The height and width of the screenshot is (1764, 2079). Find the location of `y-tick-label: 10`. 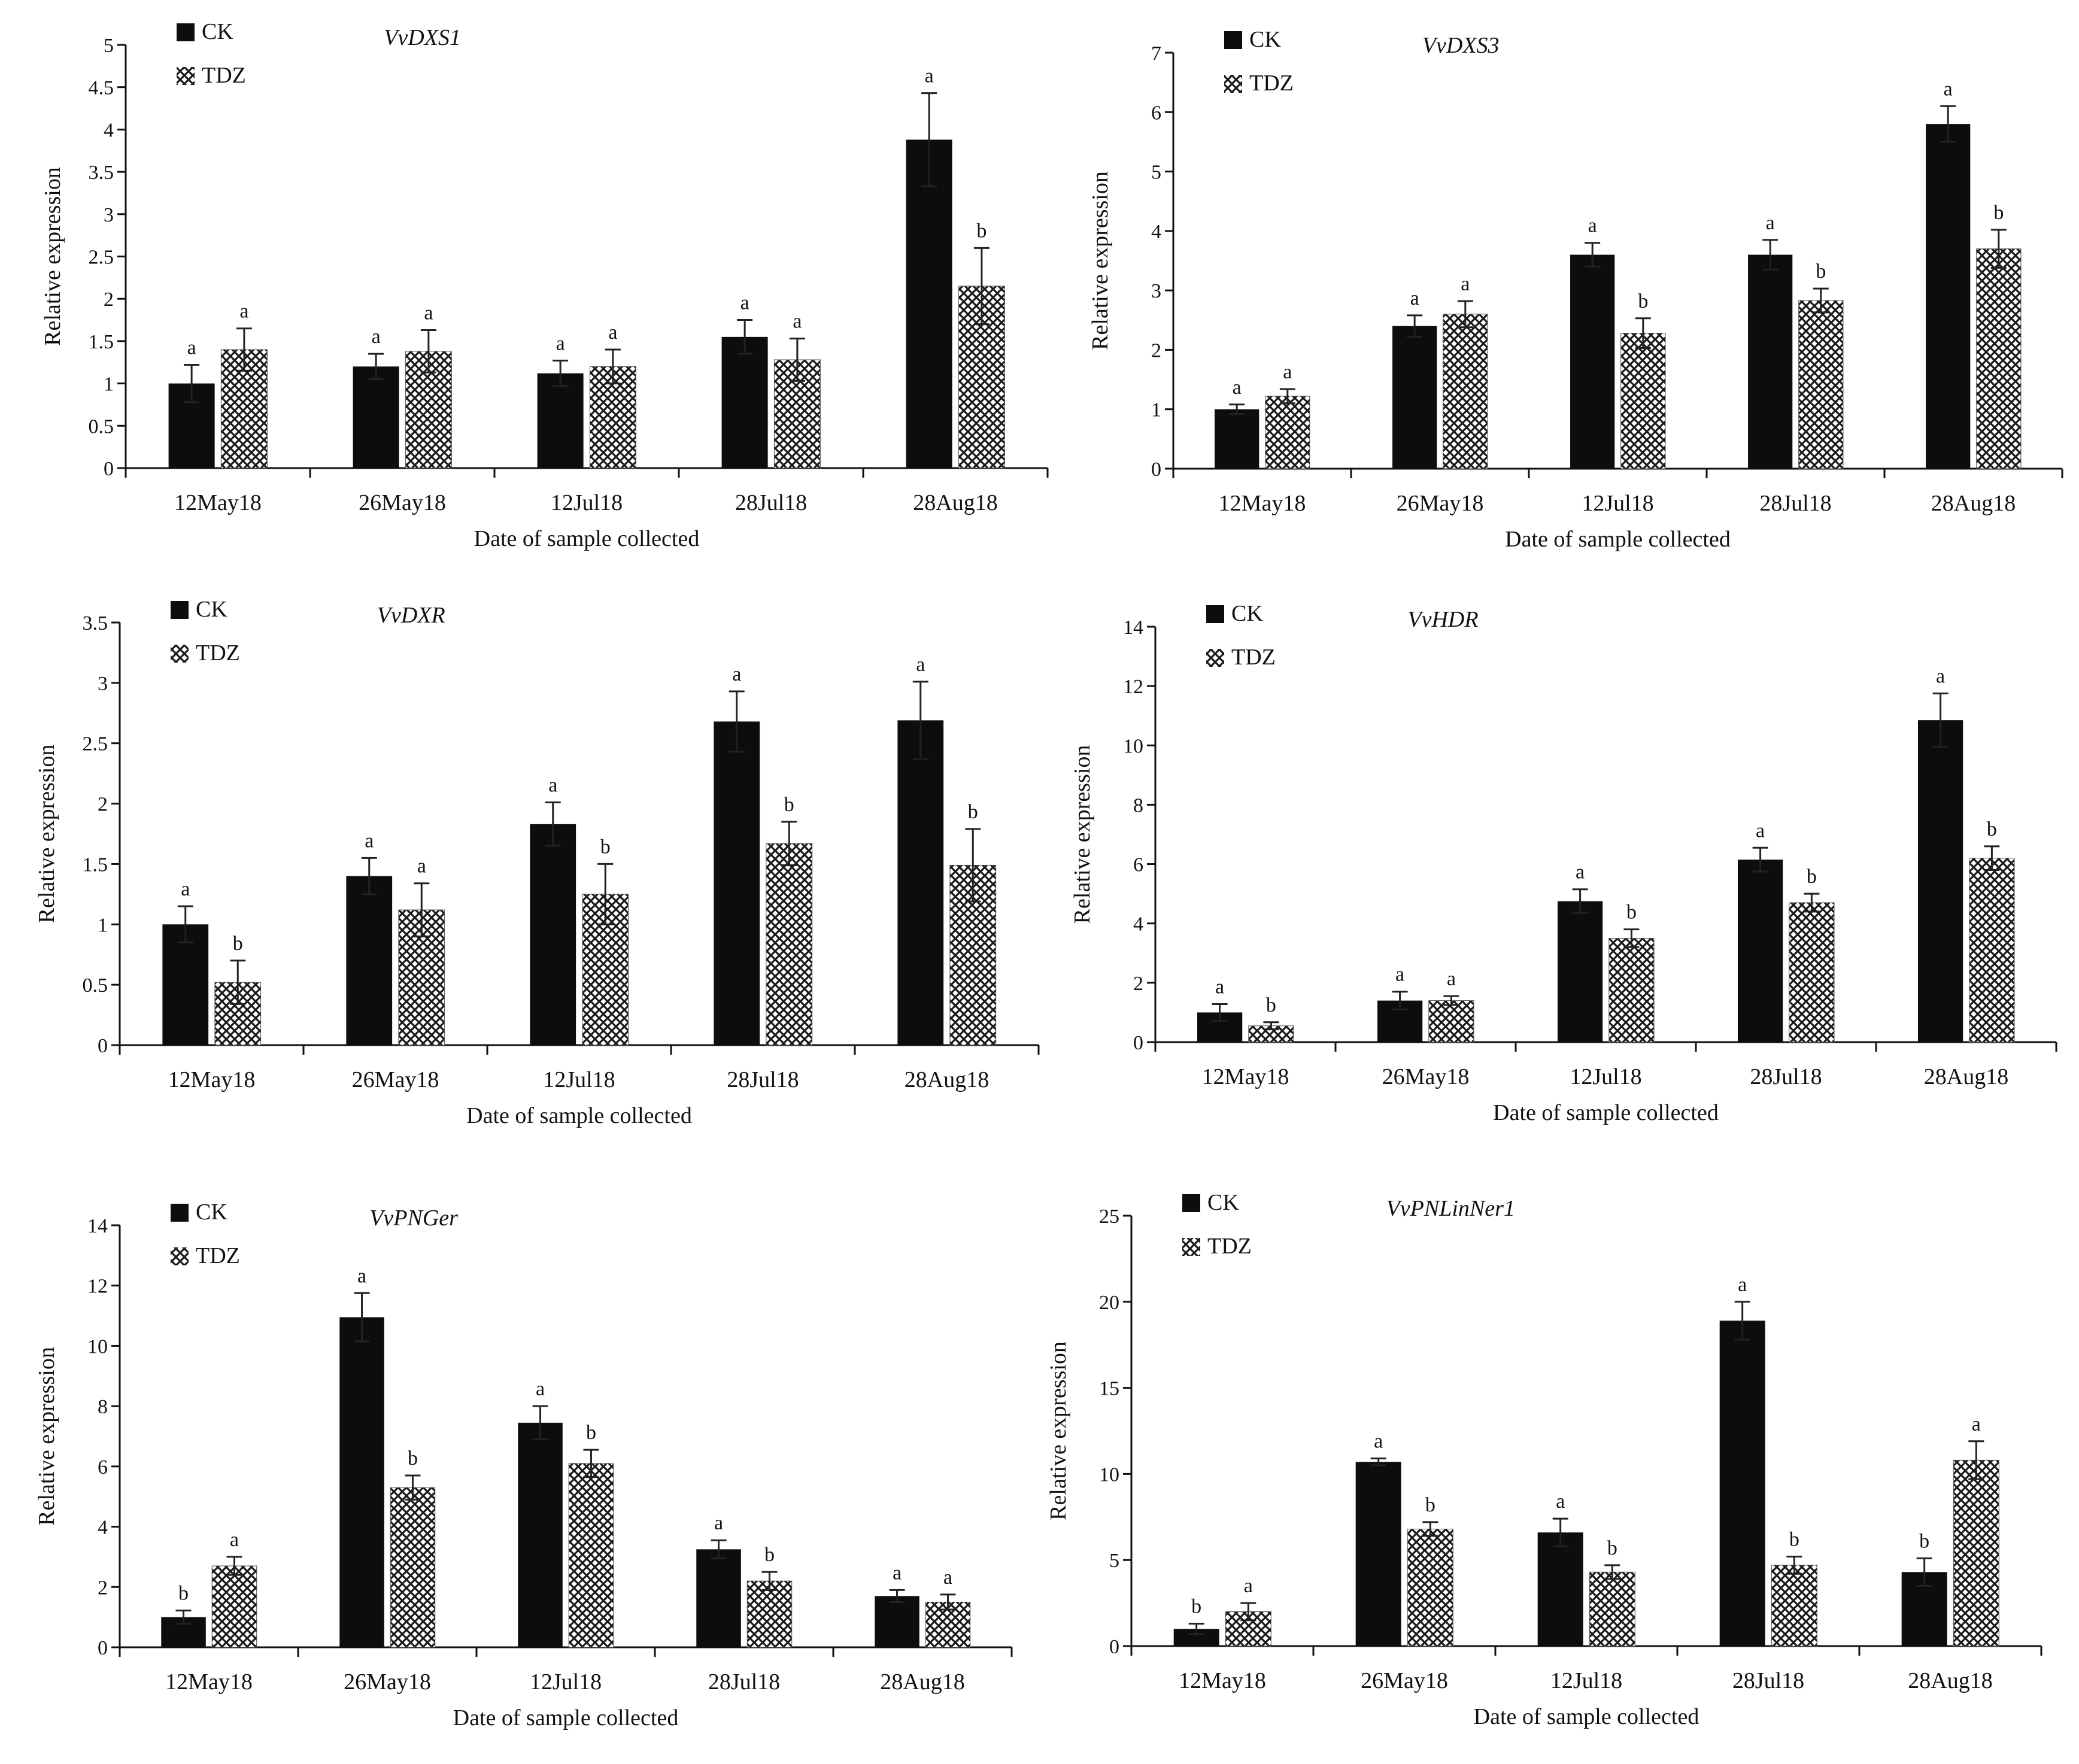

y-tick-label: 10 is located at coordinates (97, 1346).